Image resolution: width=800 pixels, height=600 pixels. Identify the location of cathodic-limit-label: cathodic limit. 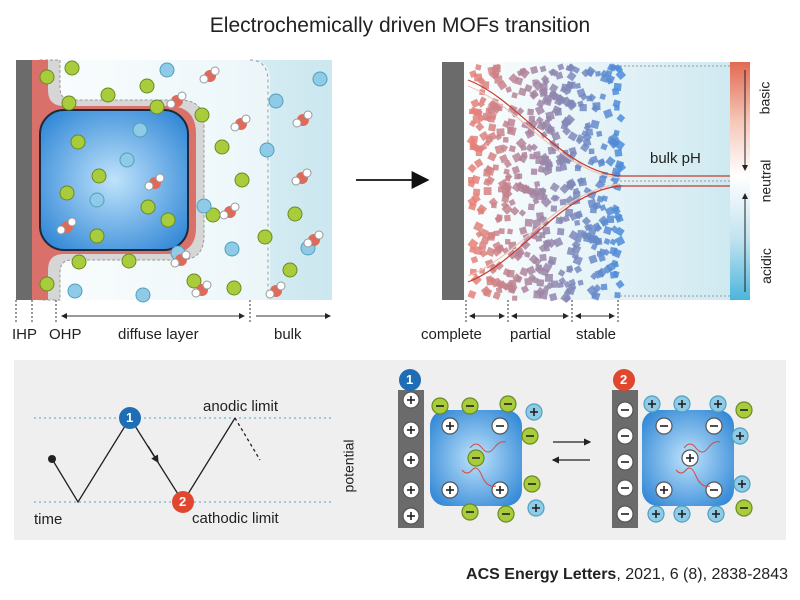
(235, 518).